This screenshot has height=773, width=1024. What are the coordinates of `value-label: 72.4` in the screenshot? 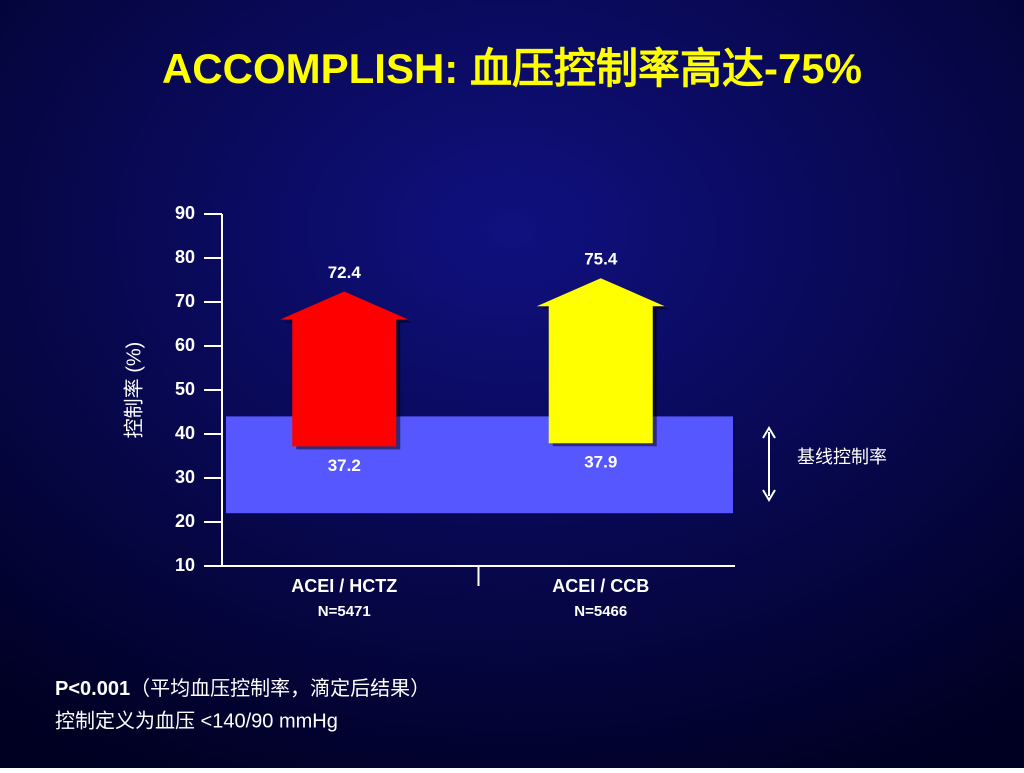 It's located at (345, 272).